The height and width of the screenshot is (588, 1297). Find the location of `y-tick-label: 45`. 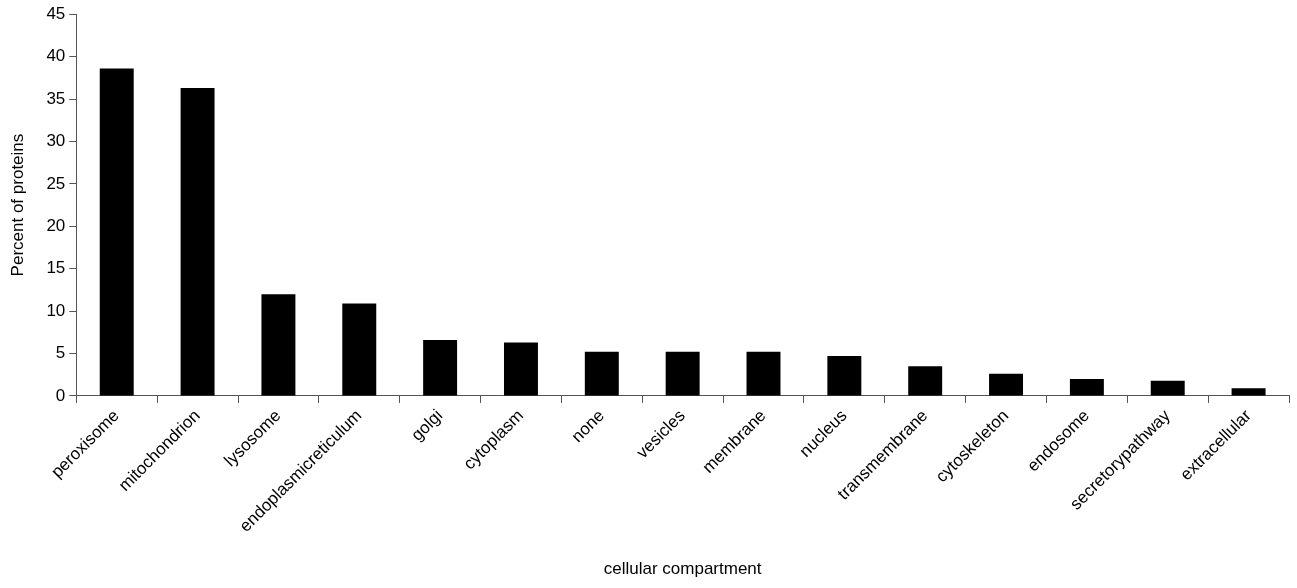

y-tick-label: 45 is located at coordinates (56, 13).